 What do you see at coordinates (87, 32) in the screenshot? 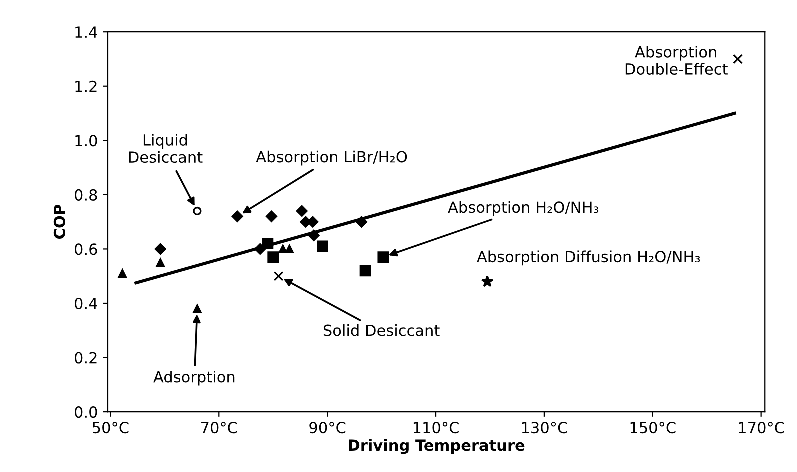
I see `y-tick-label: 1.4` at bounding box center [87, 32].